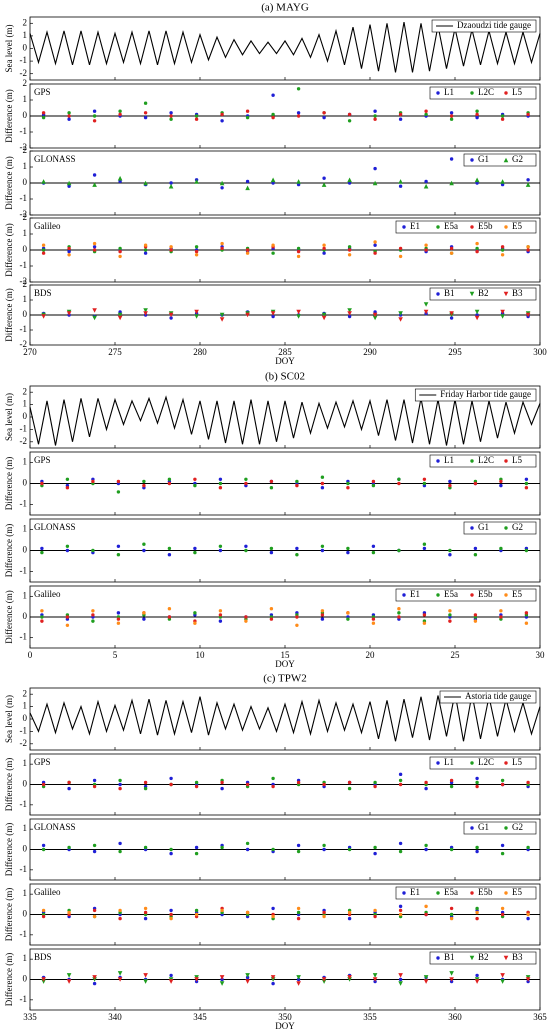 Image resolution: width=550 pixels, height=1034 pixels. Describe the element at coordinates (200, 1017) in the screenshot. I see `x-tick-label: 345` at that location.